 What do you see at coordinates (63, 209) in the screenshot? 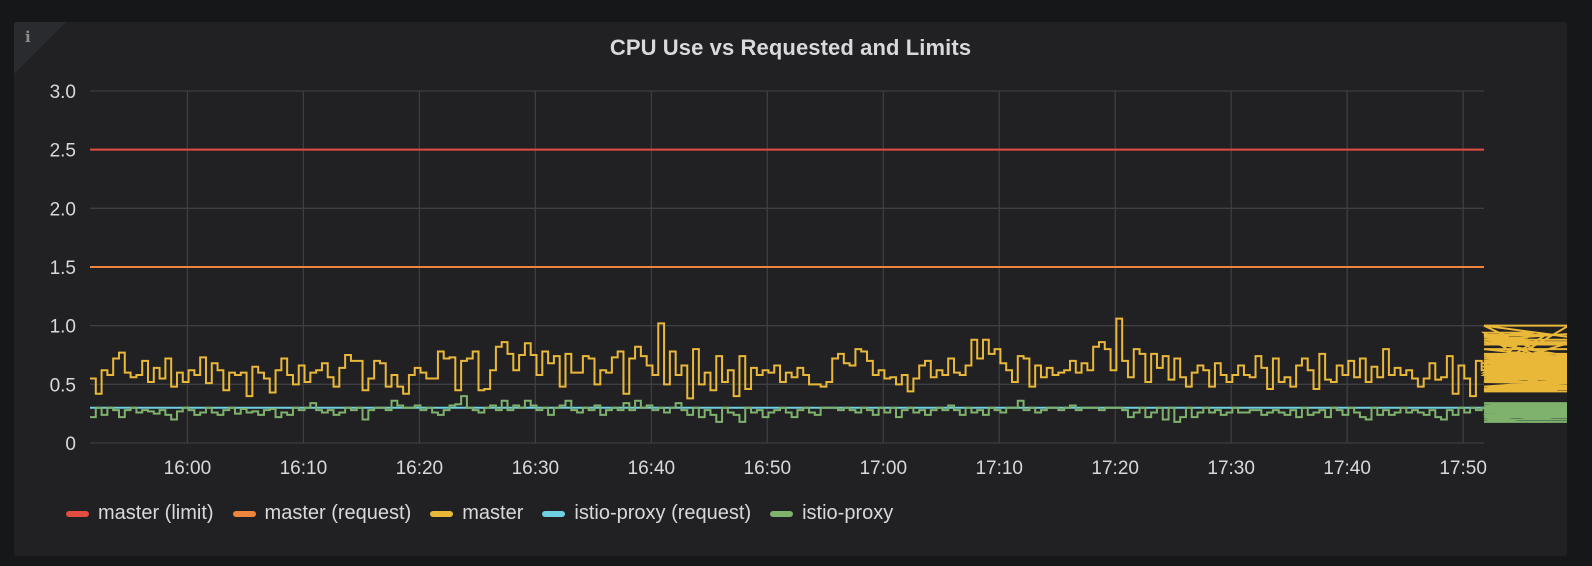
I see `y-tick-label: 2.0` at bounding box center [63, 209].